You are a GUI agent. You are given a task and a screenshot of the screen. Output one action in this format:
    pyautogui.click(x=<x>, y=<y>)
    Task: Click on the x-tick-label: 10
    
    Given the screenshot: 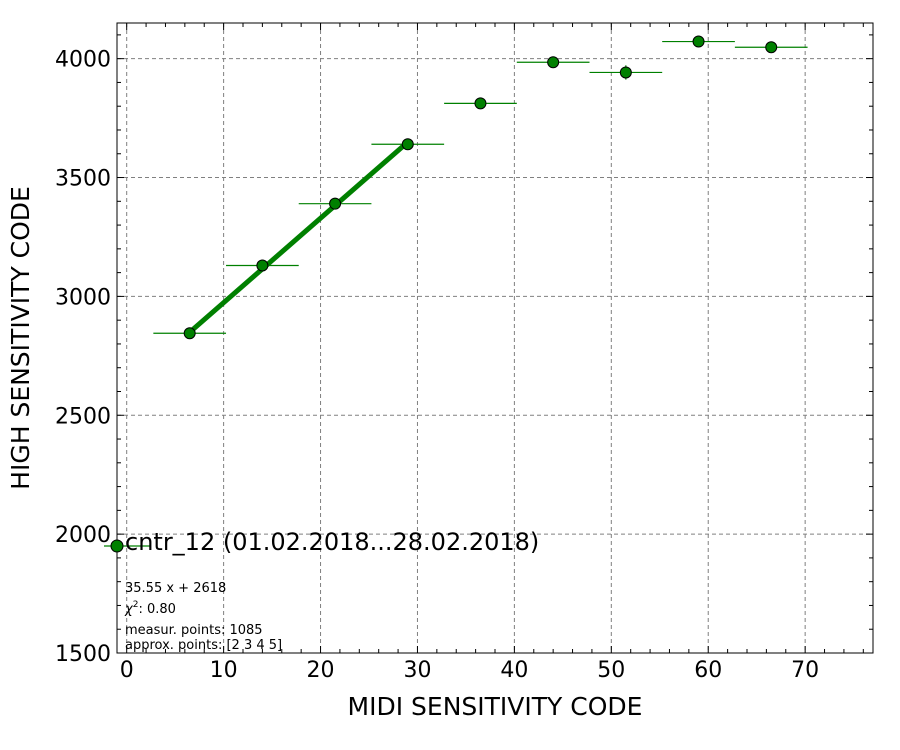 What is the action you would take?
    pyautogui.click(x=224, y=670)
    